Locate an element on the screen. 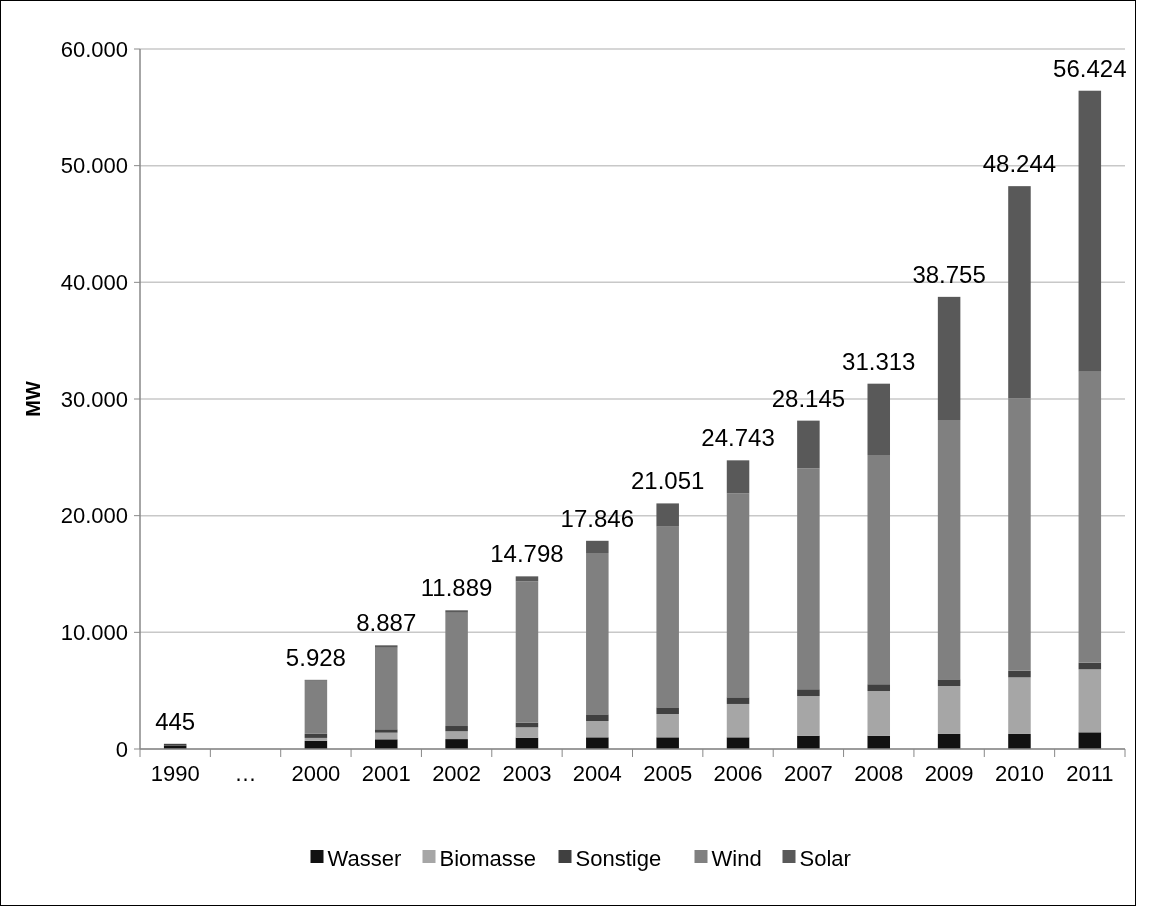  y-tick-label: 20.000 is located at coordinates (94, 516).